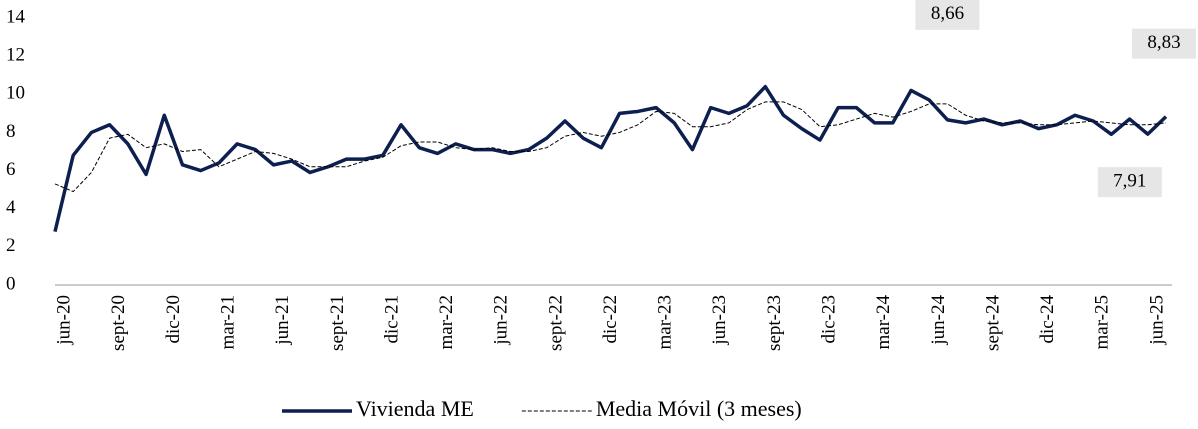  Describe the element at coordinates (699, 408) in the screenshot. I see `legend-label: Media Móvil (3 meses)` at that location.